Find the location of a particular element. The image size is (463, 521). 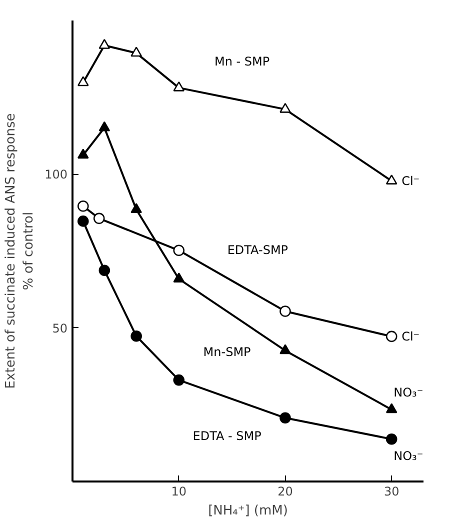

x-tick-label: 30 is located at coordinates (392, 491).